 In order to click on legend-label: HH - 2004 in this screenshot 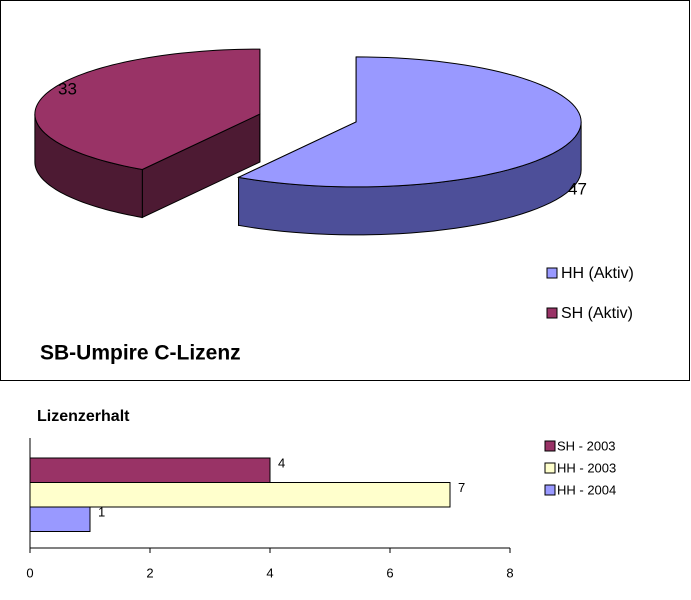, I will do `click(586, 489)`.